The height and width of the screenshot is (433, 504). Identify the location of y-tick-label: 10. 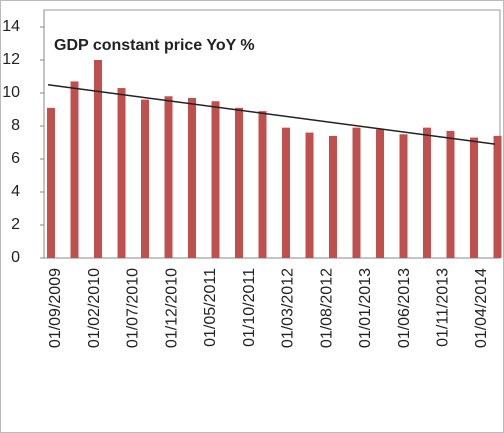
(11, 92).